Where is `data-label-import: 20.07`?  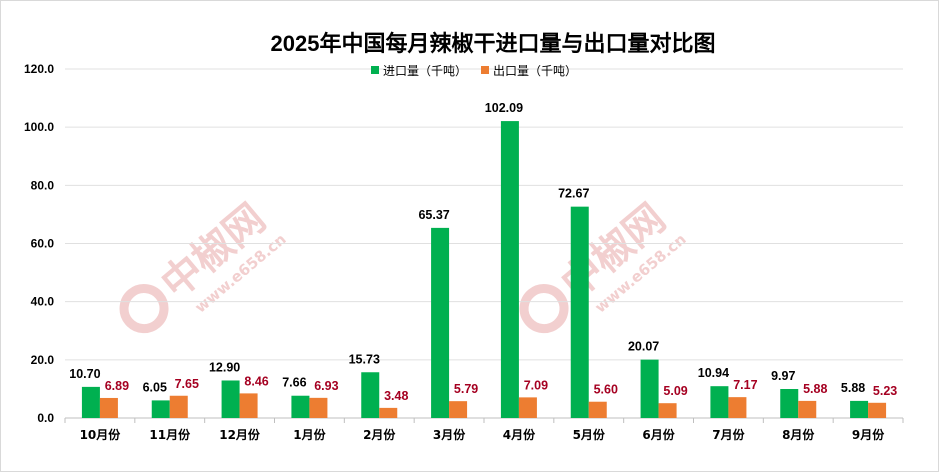 data-label-import: 20.07 is located at coordinates (643, 347).